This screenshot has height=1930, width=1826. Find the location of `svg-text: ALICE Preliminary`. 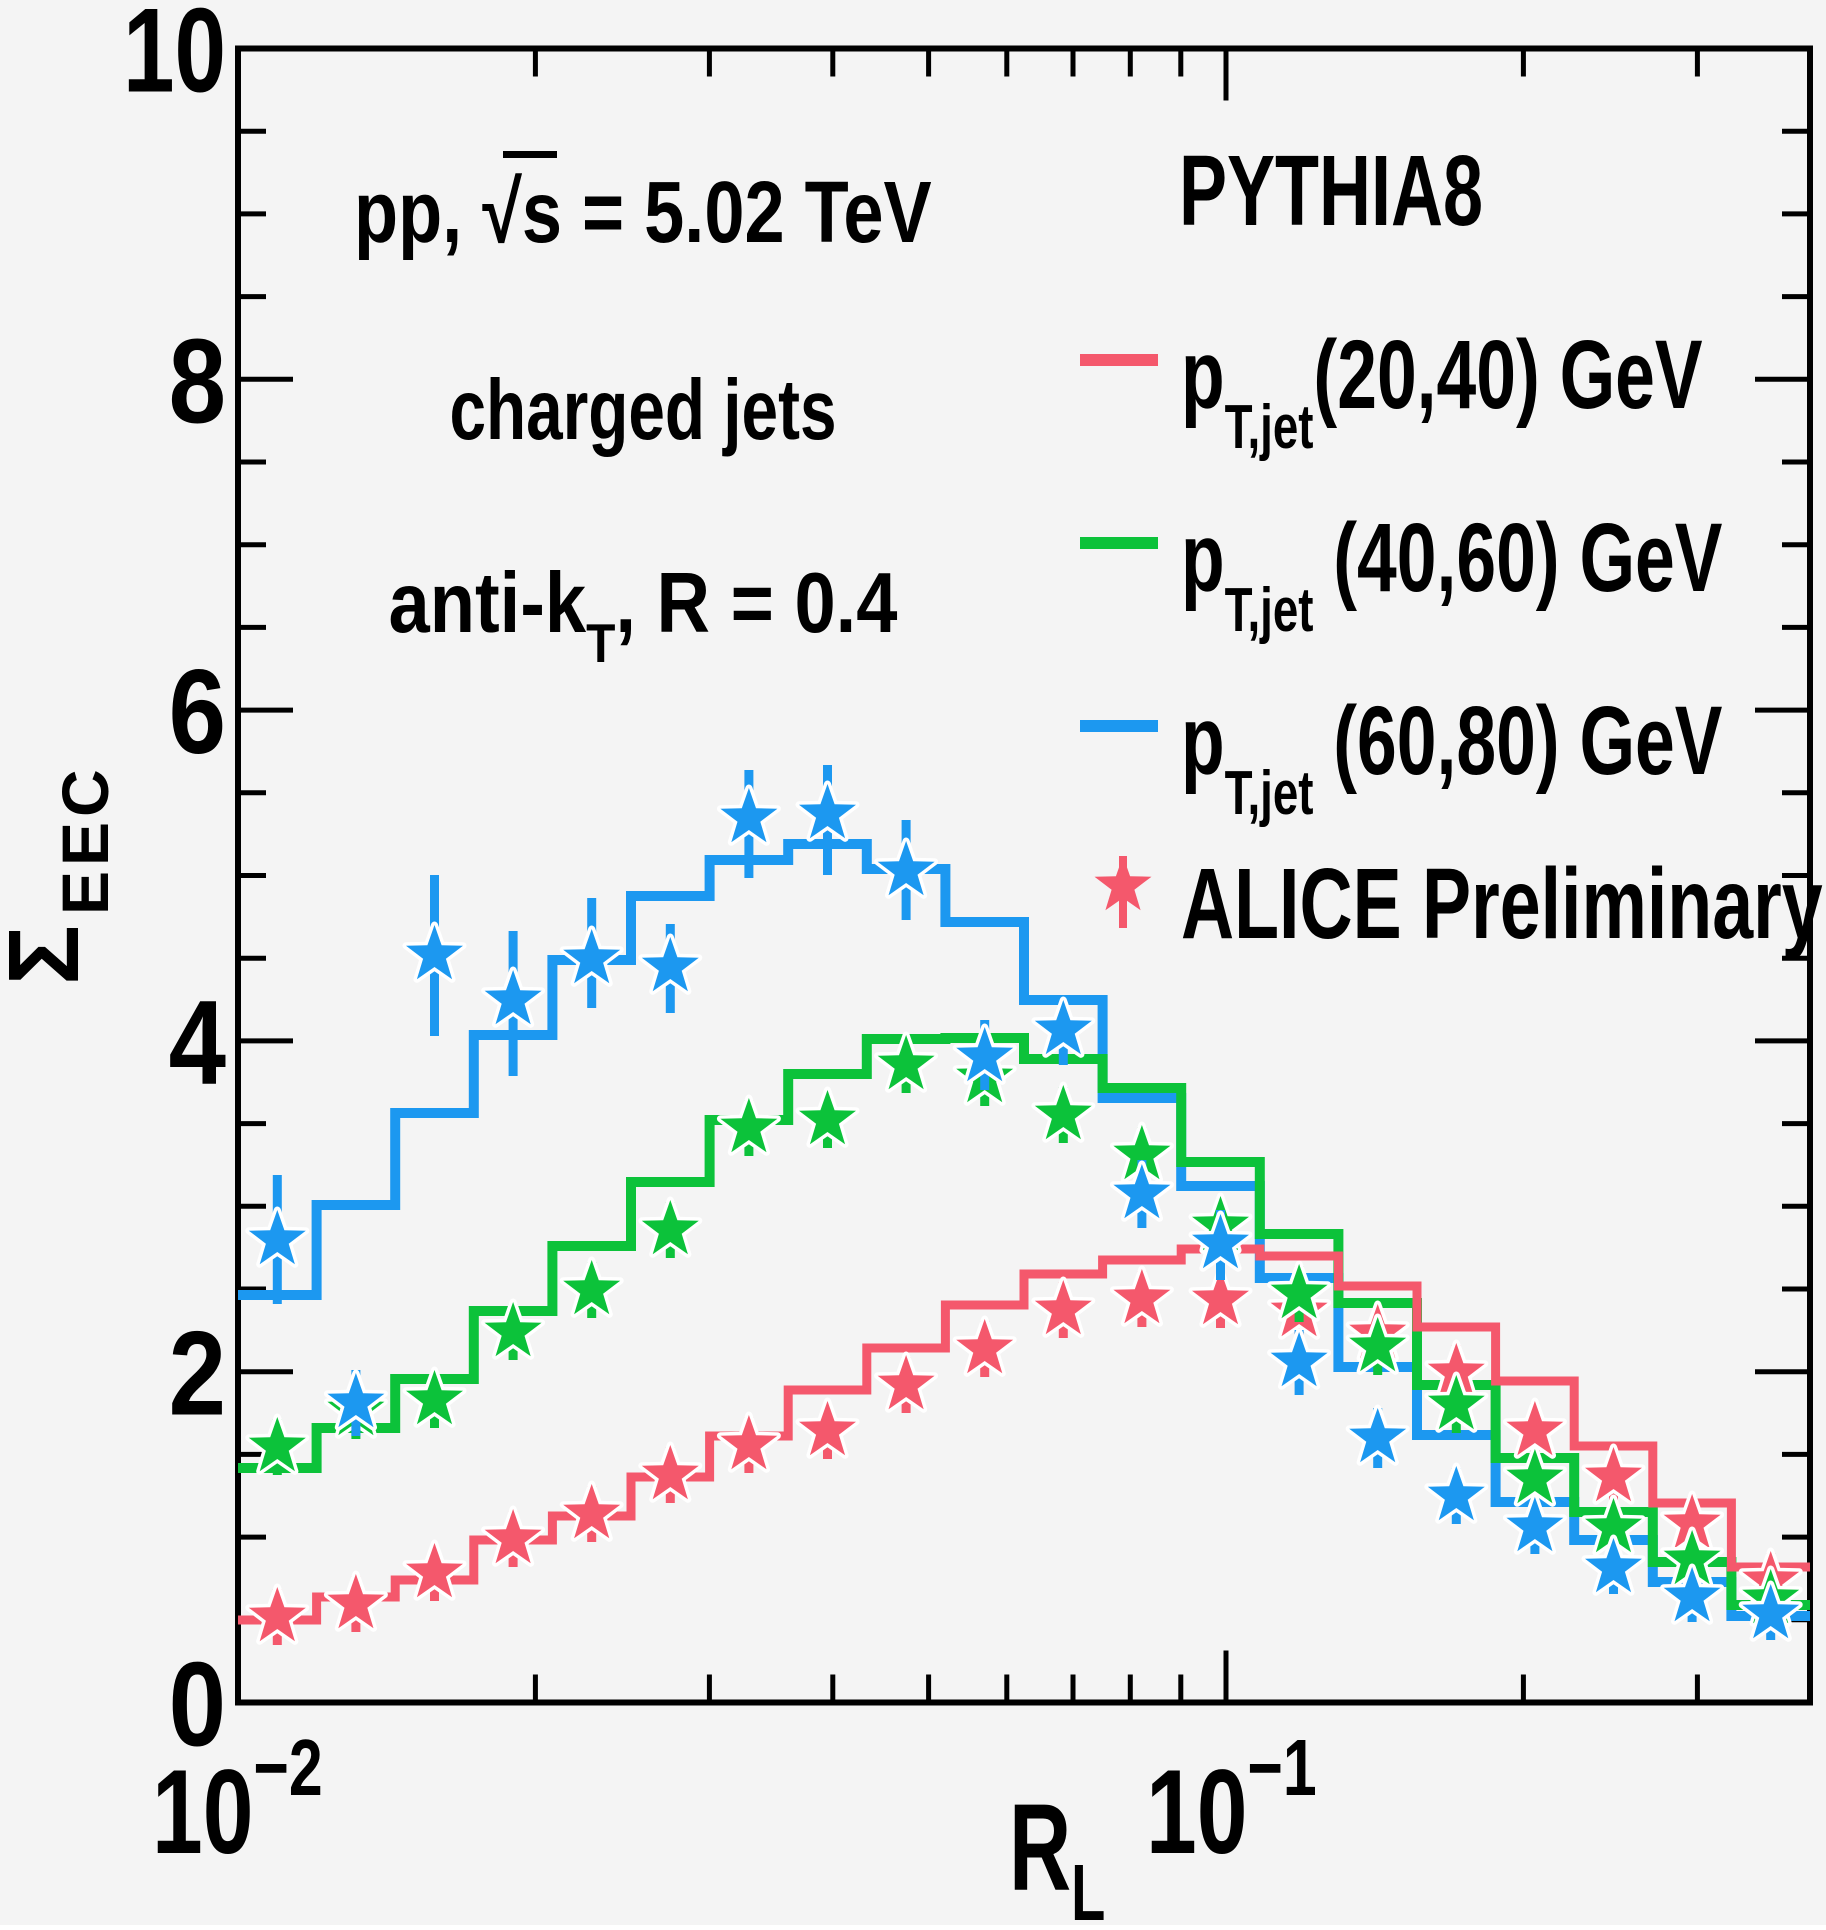

svg-text: ALICE Preliminary is located at coordinates (1502, 904).